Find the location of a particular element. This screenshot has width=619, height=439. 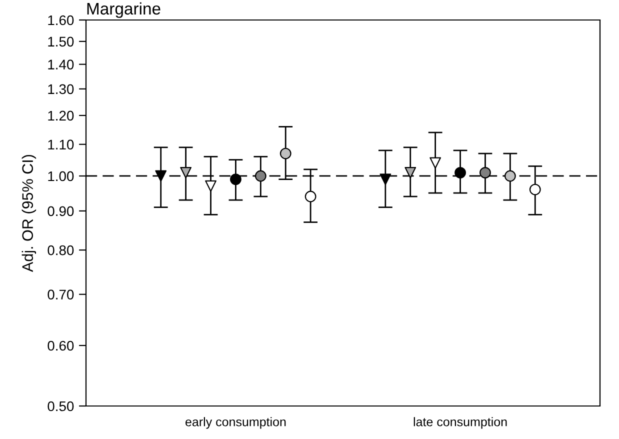

y-tick-label: 0.90 is located at coordinates (61, 211).